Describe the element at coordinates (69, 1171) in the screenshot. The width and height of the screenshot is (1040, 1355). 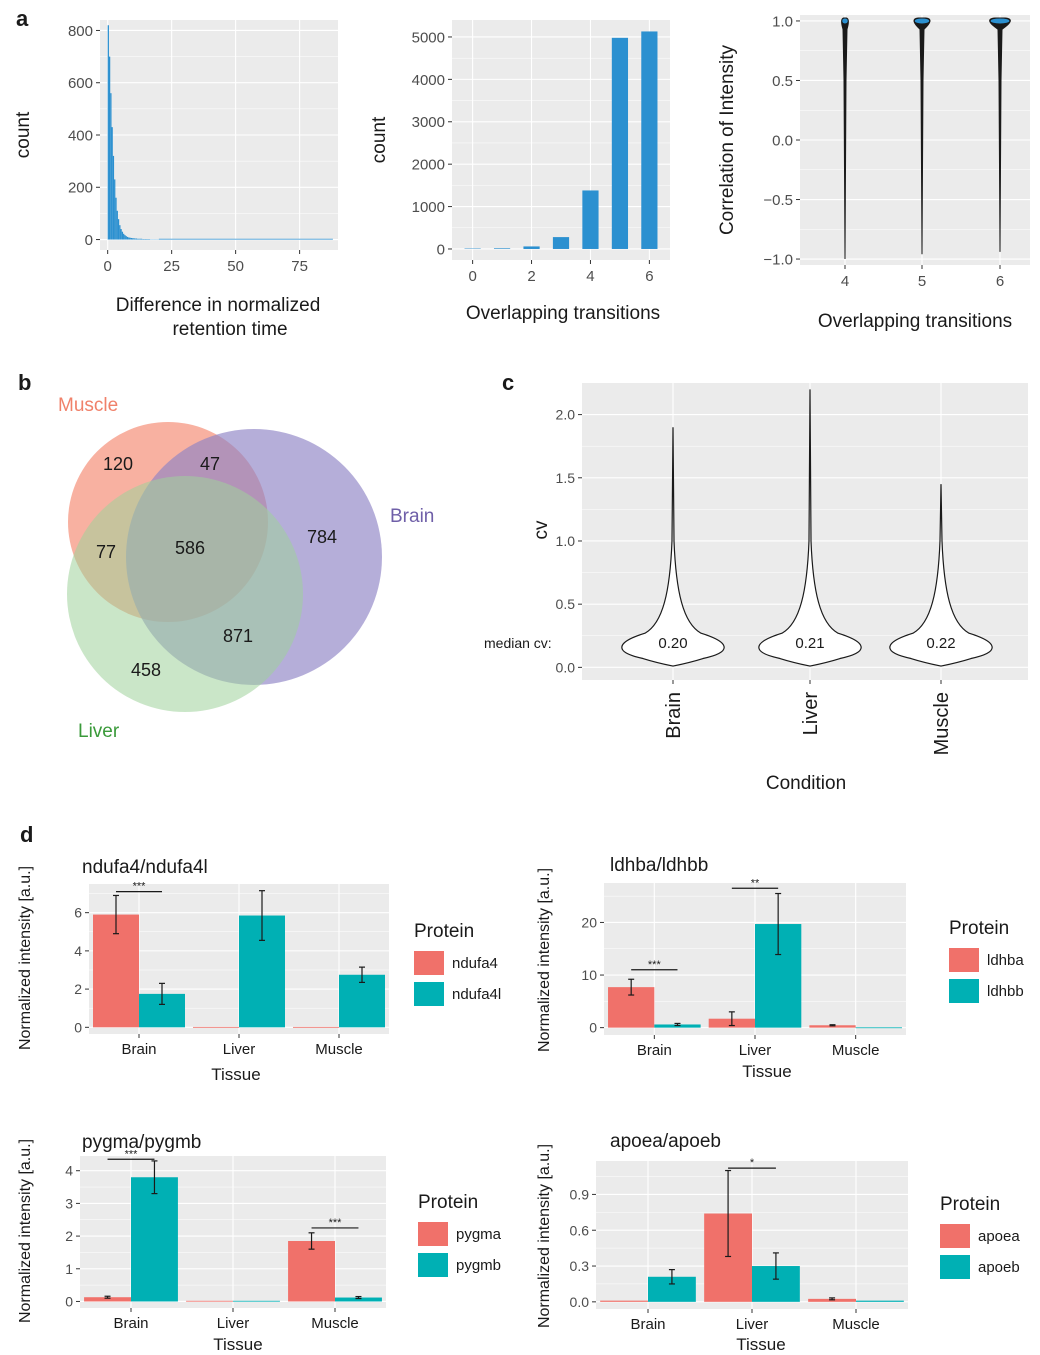
I see `d3-ytick-label: 4` at that location.